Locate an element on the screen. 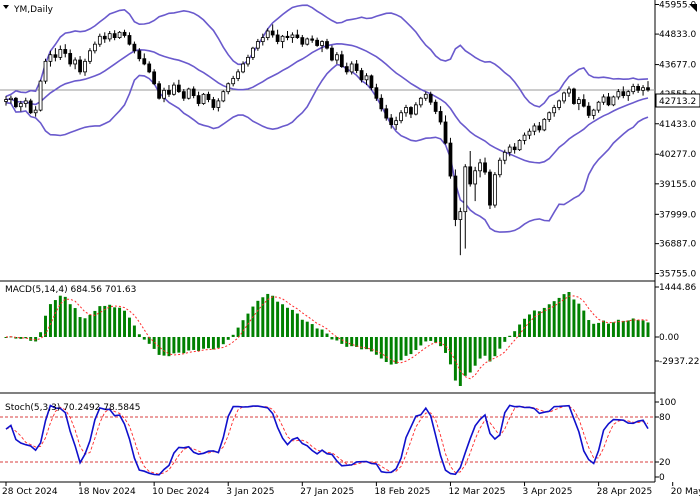 The image size is (700, 504). stoch-tick-label: 100 is located at coordinates (667, 403).